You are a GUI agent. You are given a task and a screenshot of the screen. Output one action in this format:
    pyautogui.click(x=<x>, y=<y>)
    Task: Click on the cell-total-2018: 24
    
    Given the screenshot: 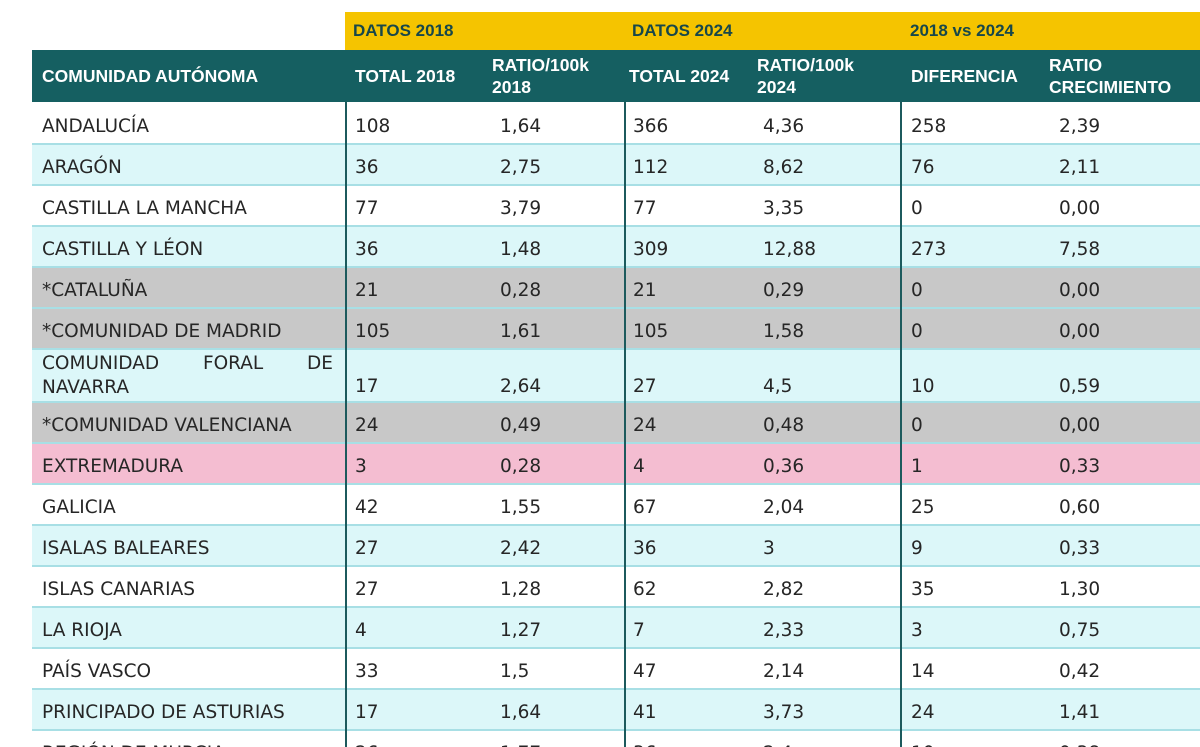 What is the action you would take?
    pyautogui.click(x=367, y=425)
    